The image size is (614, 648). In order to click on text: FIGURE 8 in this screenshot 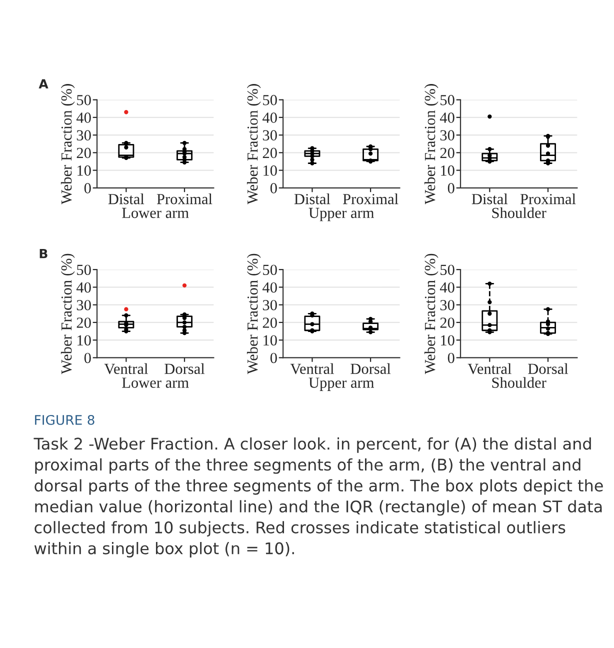, I will do `click(64, 419)`.